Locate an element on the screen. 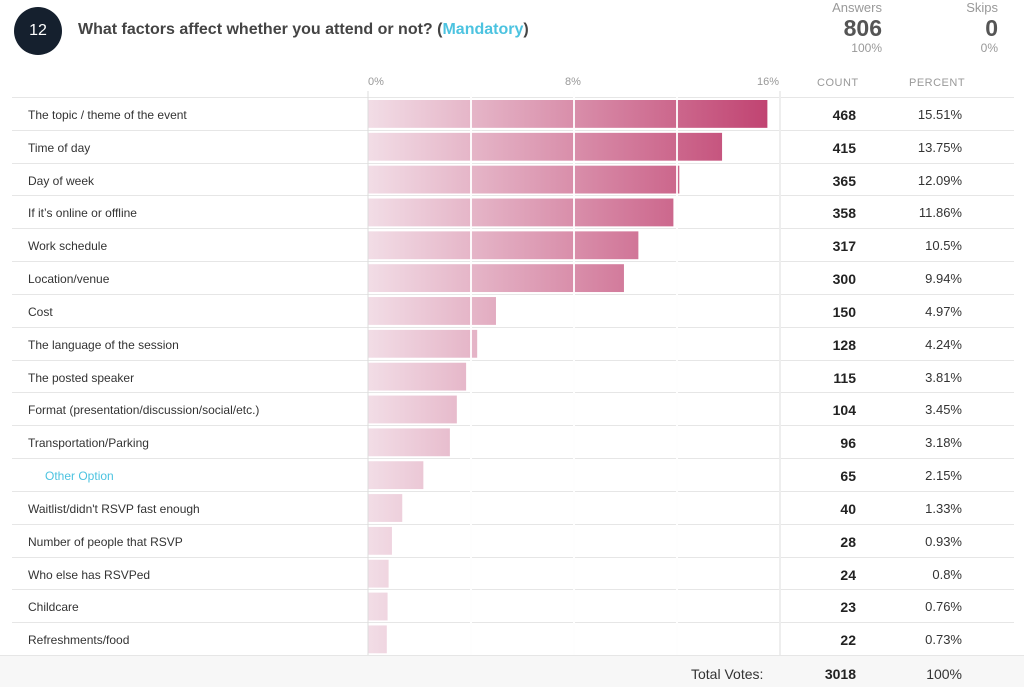 This screenshot has height=687, width=1024. row-count: 96 is located at coordinates (848, 443).